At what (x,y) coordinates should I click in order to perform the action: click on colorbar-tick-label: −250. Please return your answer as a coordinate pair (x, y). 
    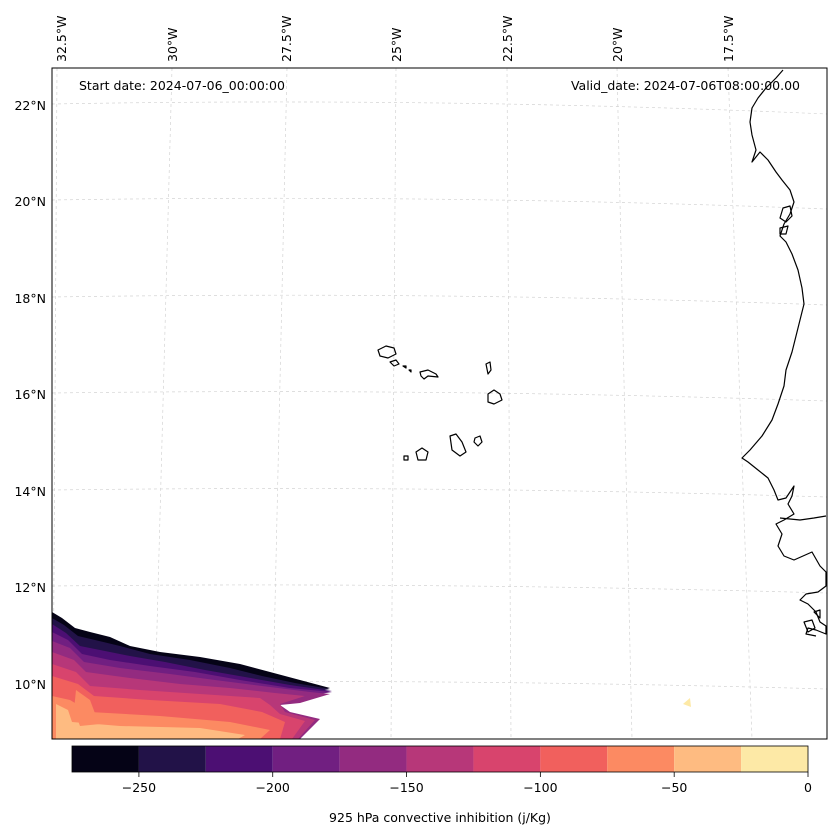
    Looking at the image, I should click on (139, 787).